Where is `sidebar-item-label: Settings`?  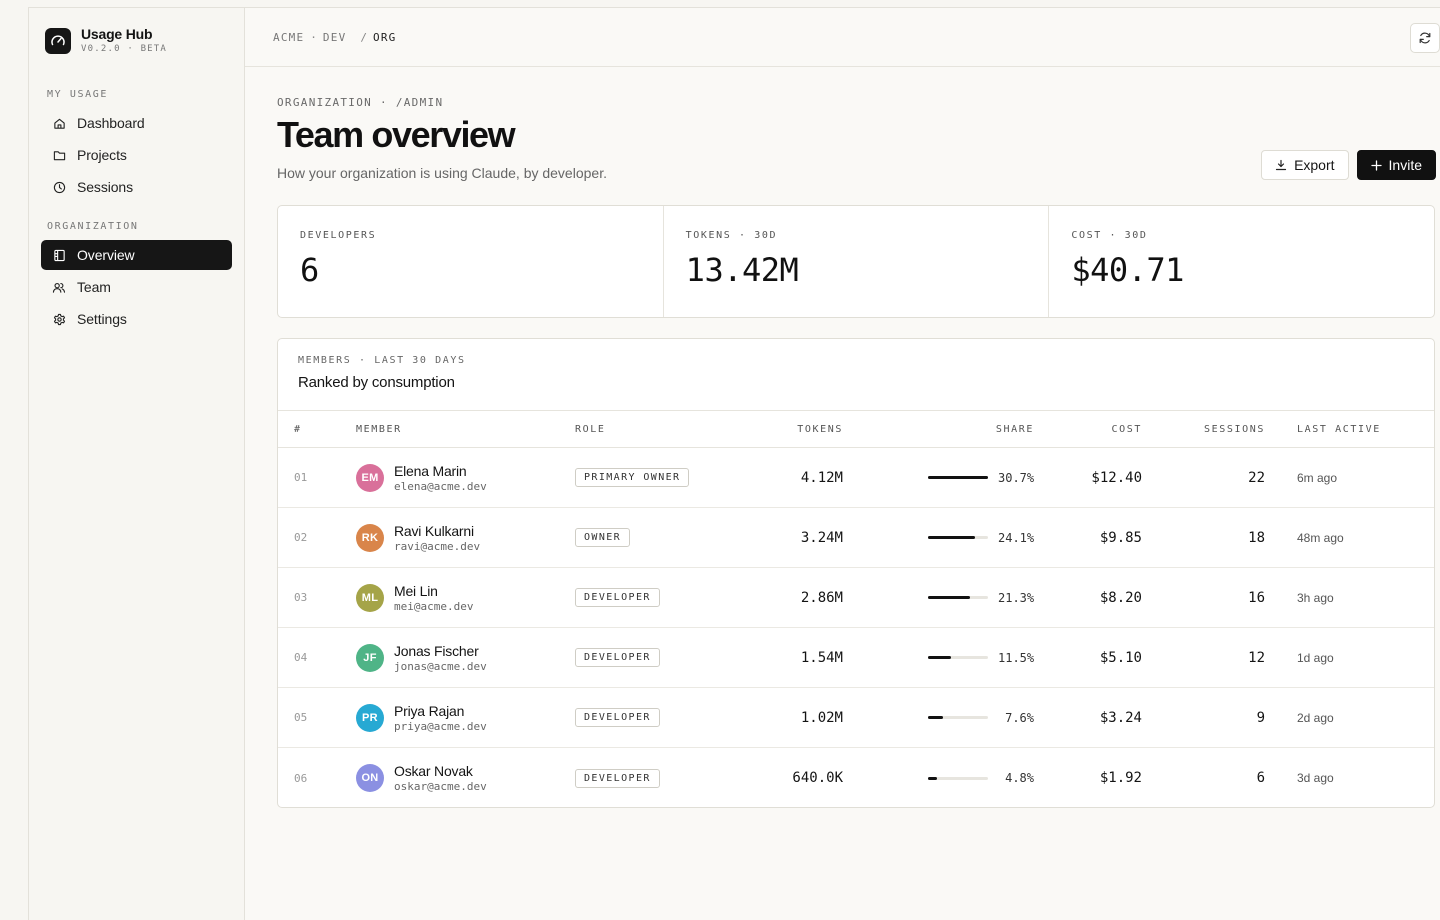
sidebar-item-label: Settings is located at coordinates (102, 319).